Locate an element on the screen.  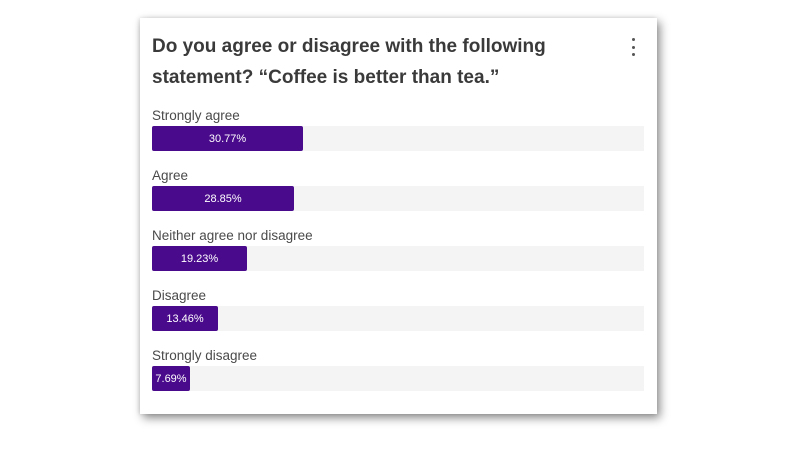
poll-bar-value: 28.85% is located at coordinates (223, 198).